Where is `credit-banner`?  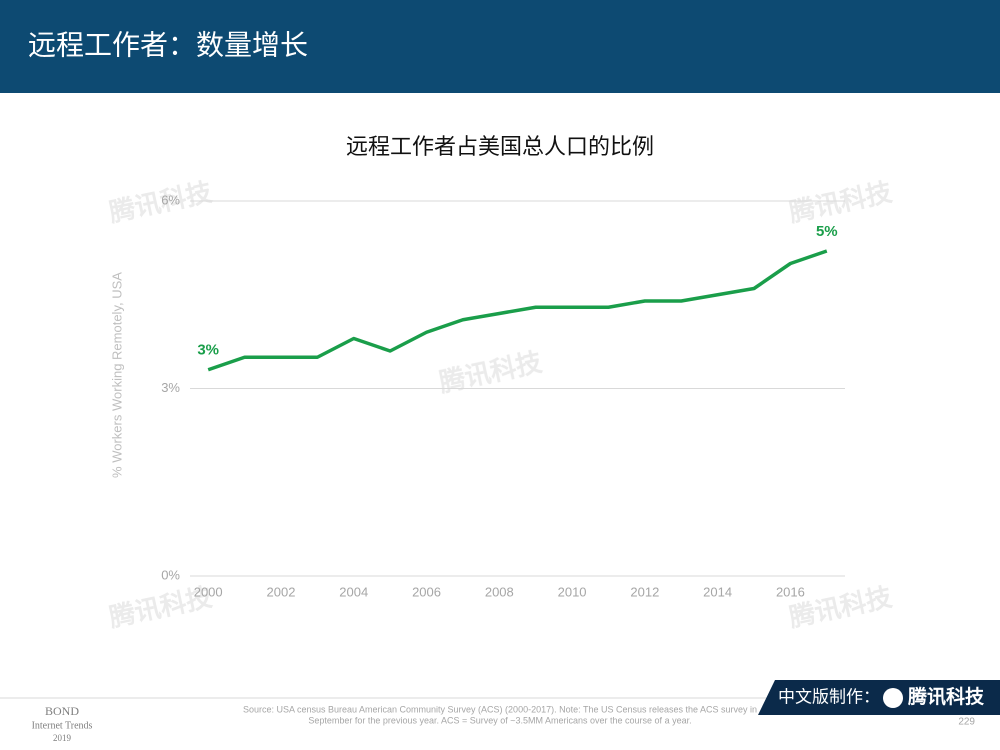 credit-banner is located at coordinates (879, 697).